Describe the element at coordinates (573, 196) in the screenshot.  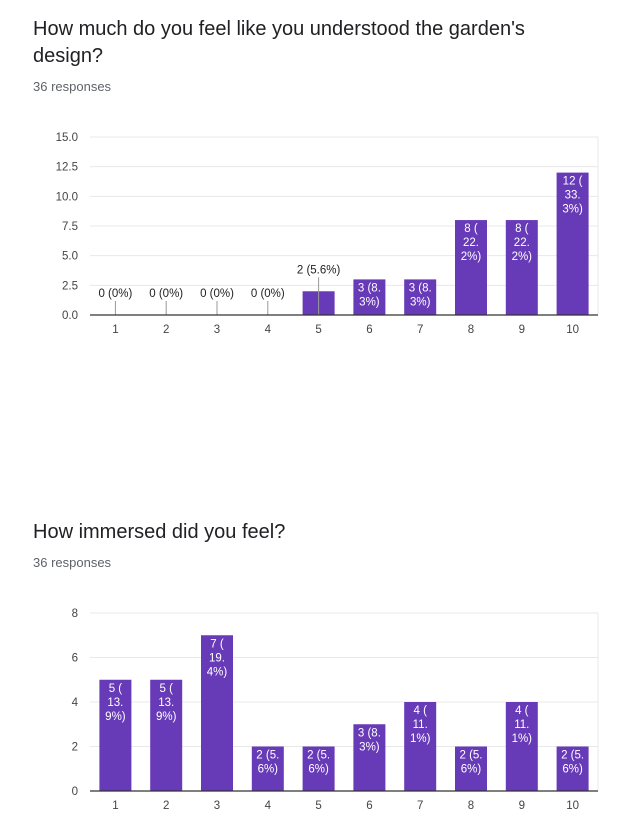
I see `data-label: 33.` at that location.